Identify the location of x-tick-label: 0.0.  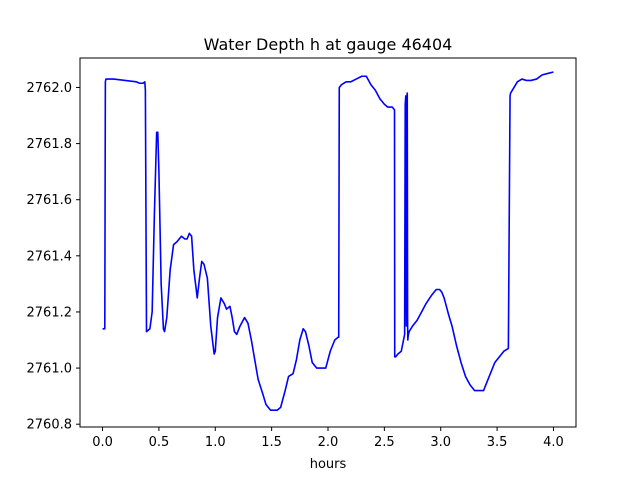
(102, 442).